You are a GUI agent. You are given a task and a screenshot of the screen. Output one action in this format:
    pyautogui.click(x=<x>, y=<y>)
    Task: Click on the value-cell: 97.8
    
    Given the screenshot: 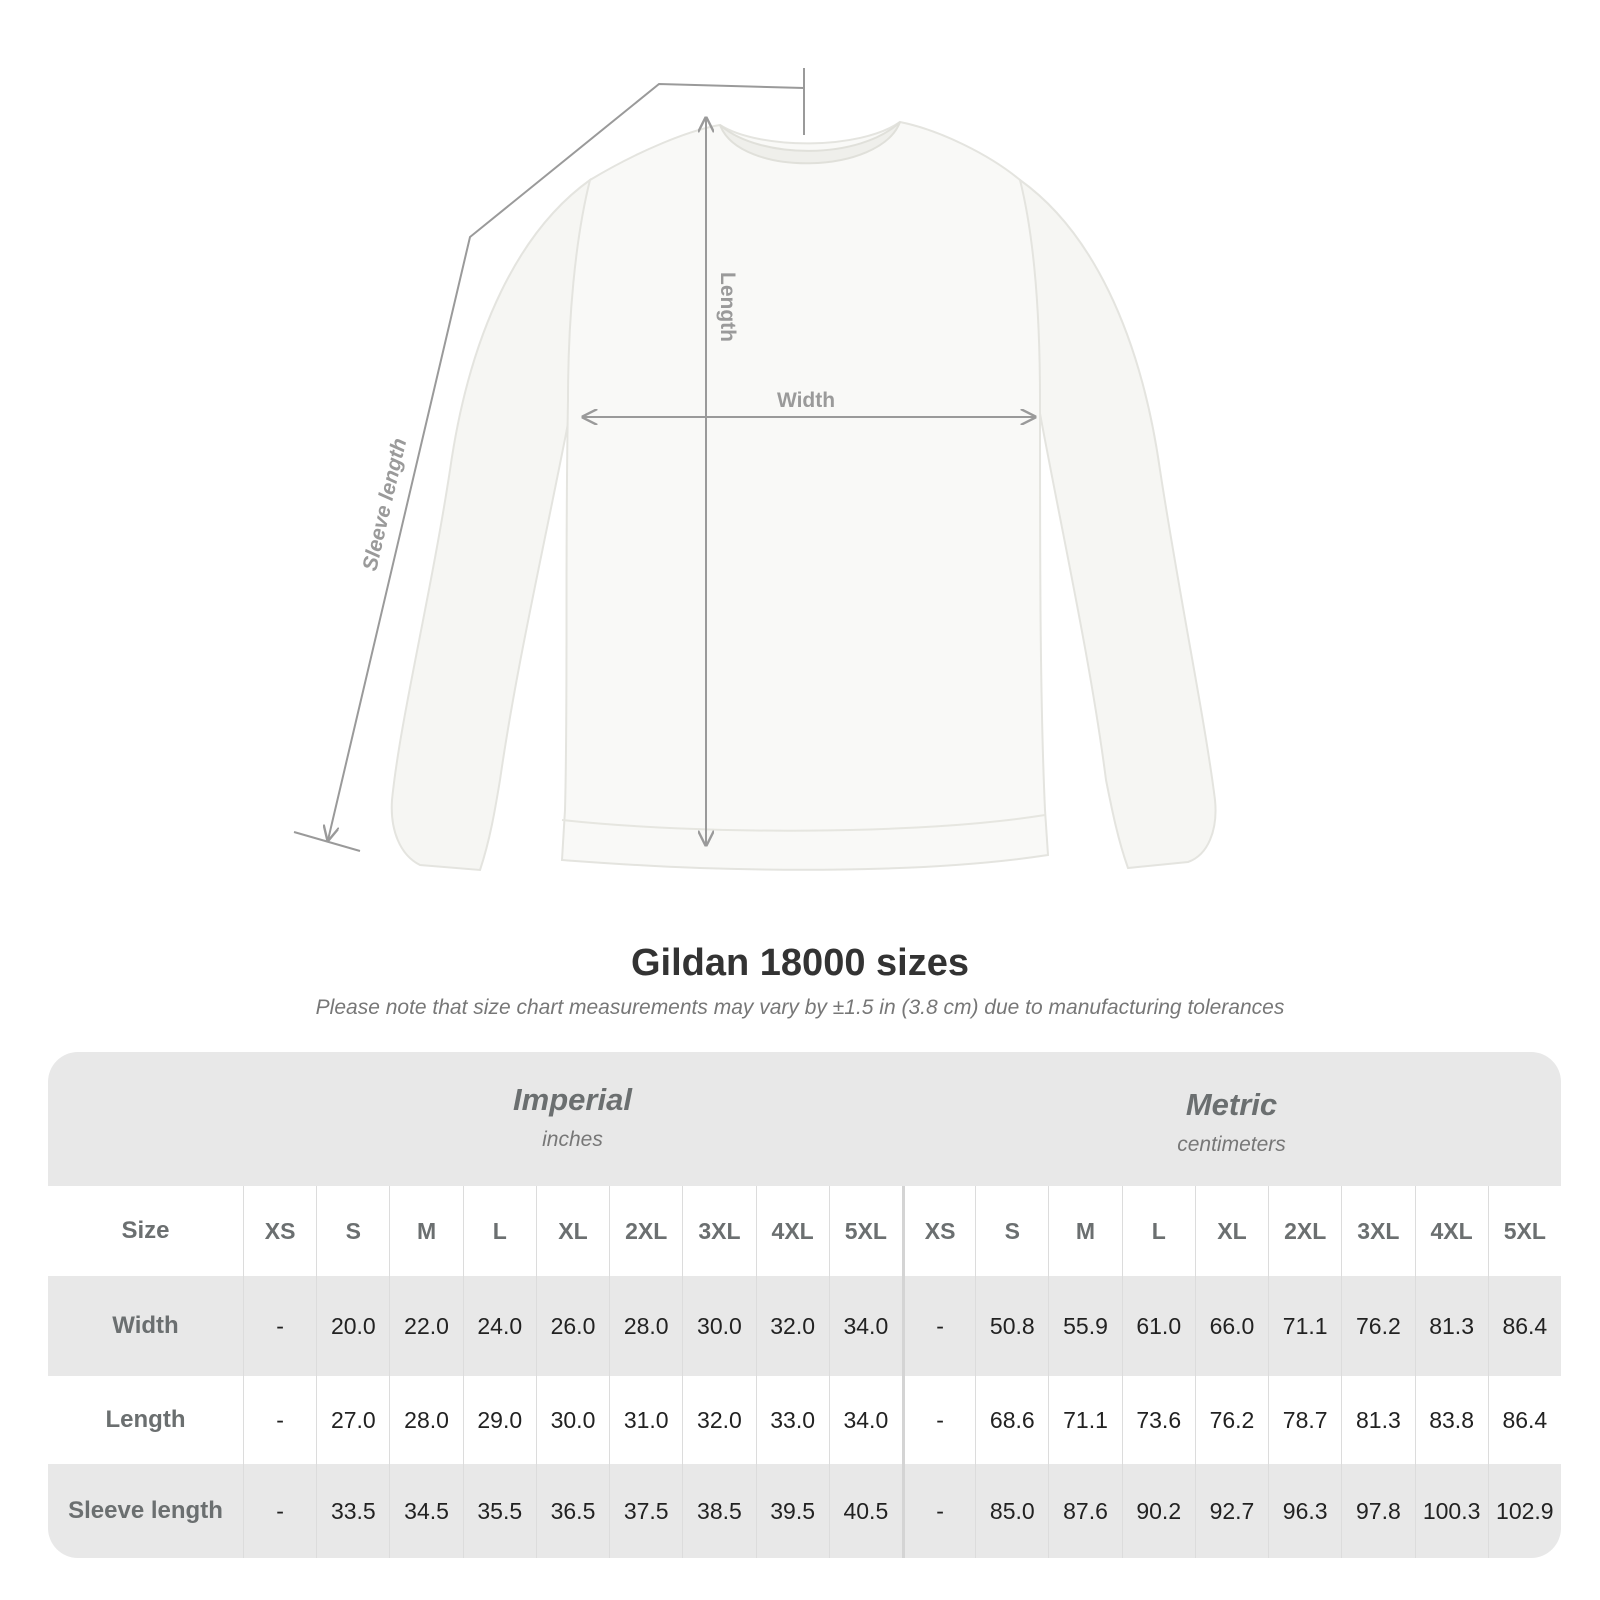 What is the action you would take?
    pyautogui.click(x=1377, y=1511)
    